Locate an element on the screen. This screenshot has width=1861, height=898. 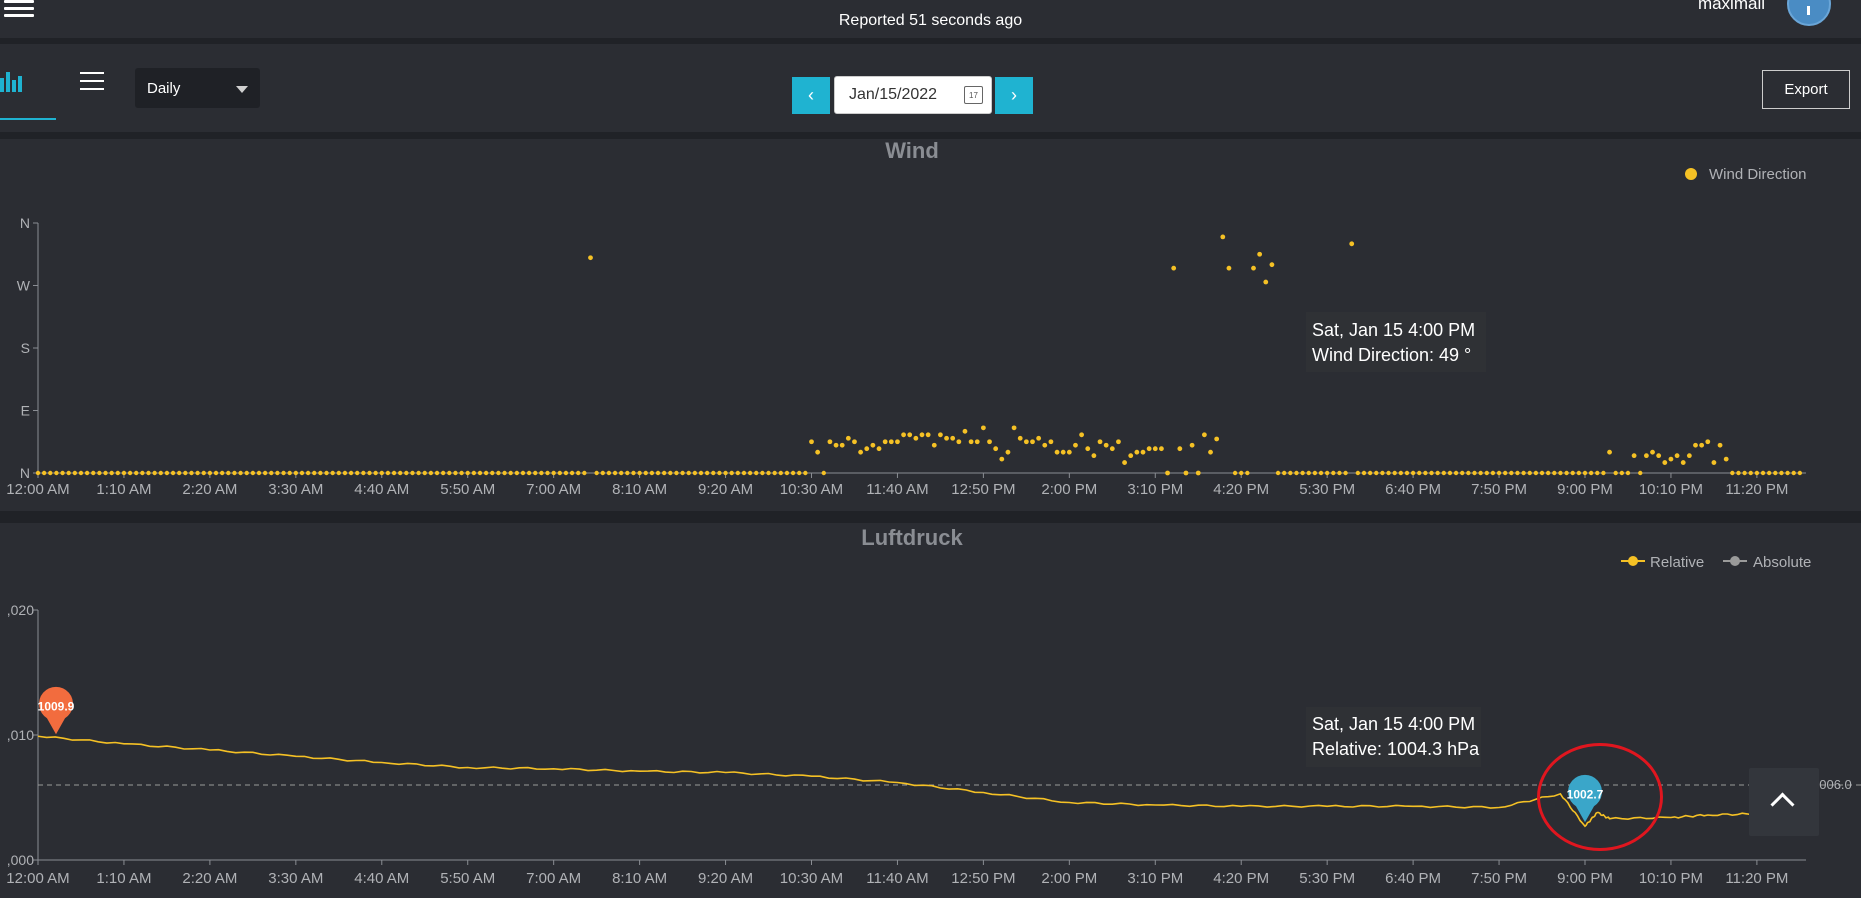
wind-legend-label: Wind Direction is located at coordinates (1758, 174).